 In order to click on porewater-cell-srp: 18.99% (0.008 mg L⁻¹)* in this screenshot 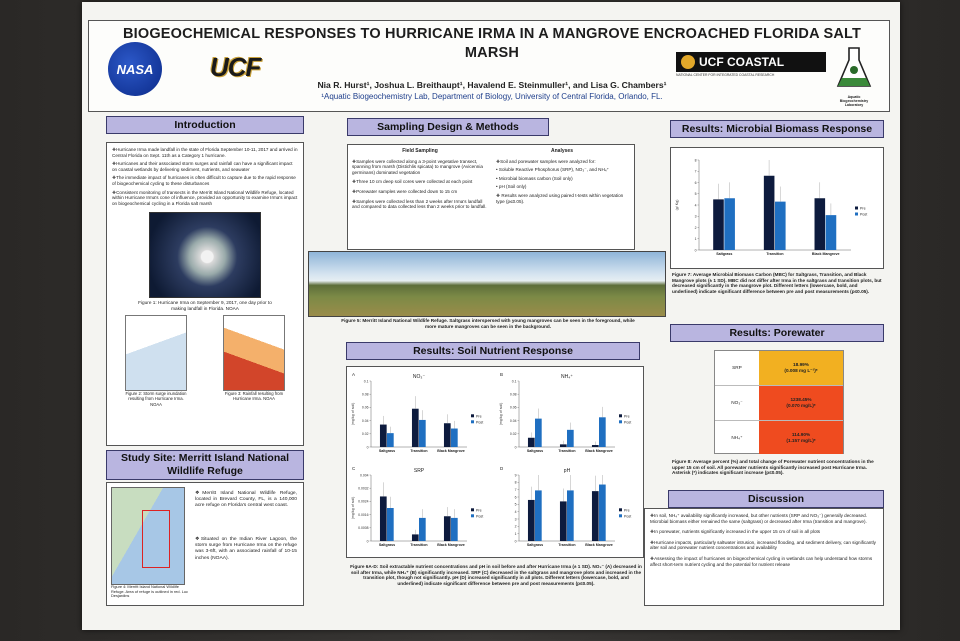, I will do `click(801, 368)`.